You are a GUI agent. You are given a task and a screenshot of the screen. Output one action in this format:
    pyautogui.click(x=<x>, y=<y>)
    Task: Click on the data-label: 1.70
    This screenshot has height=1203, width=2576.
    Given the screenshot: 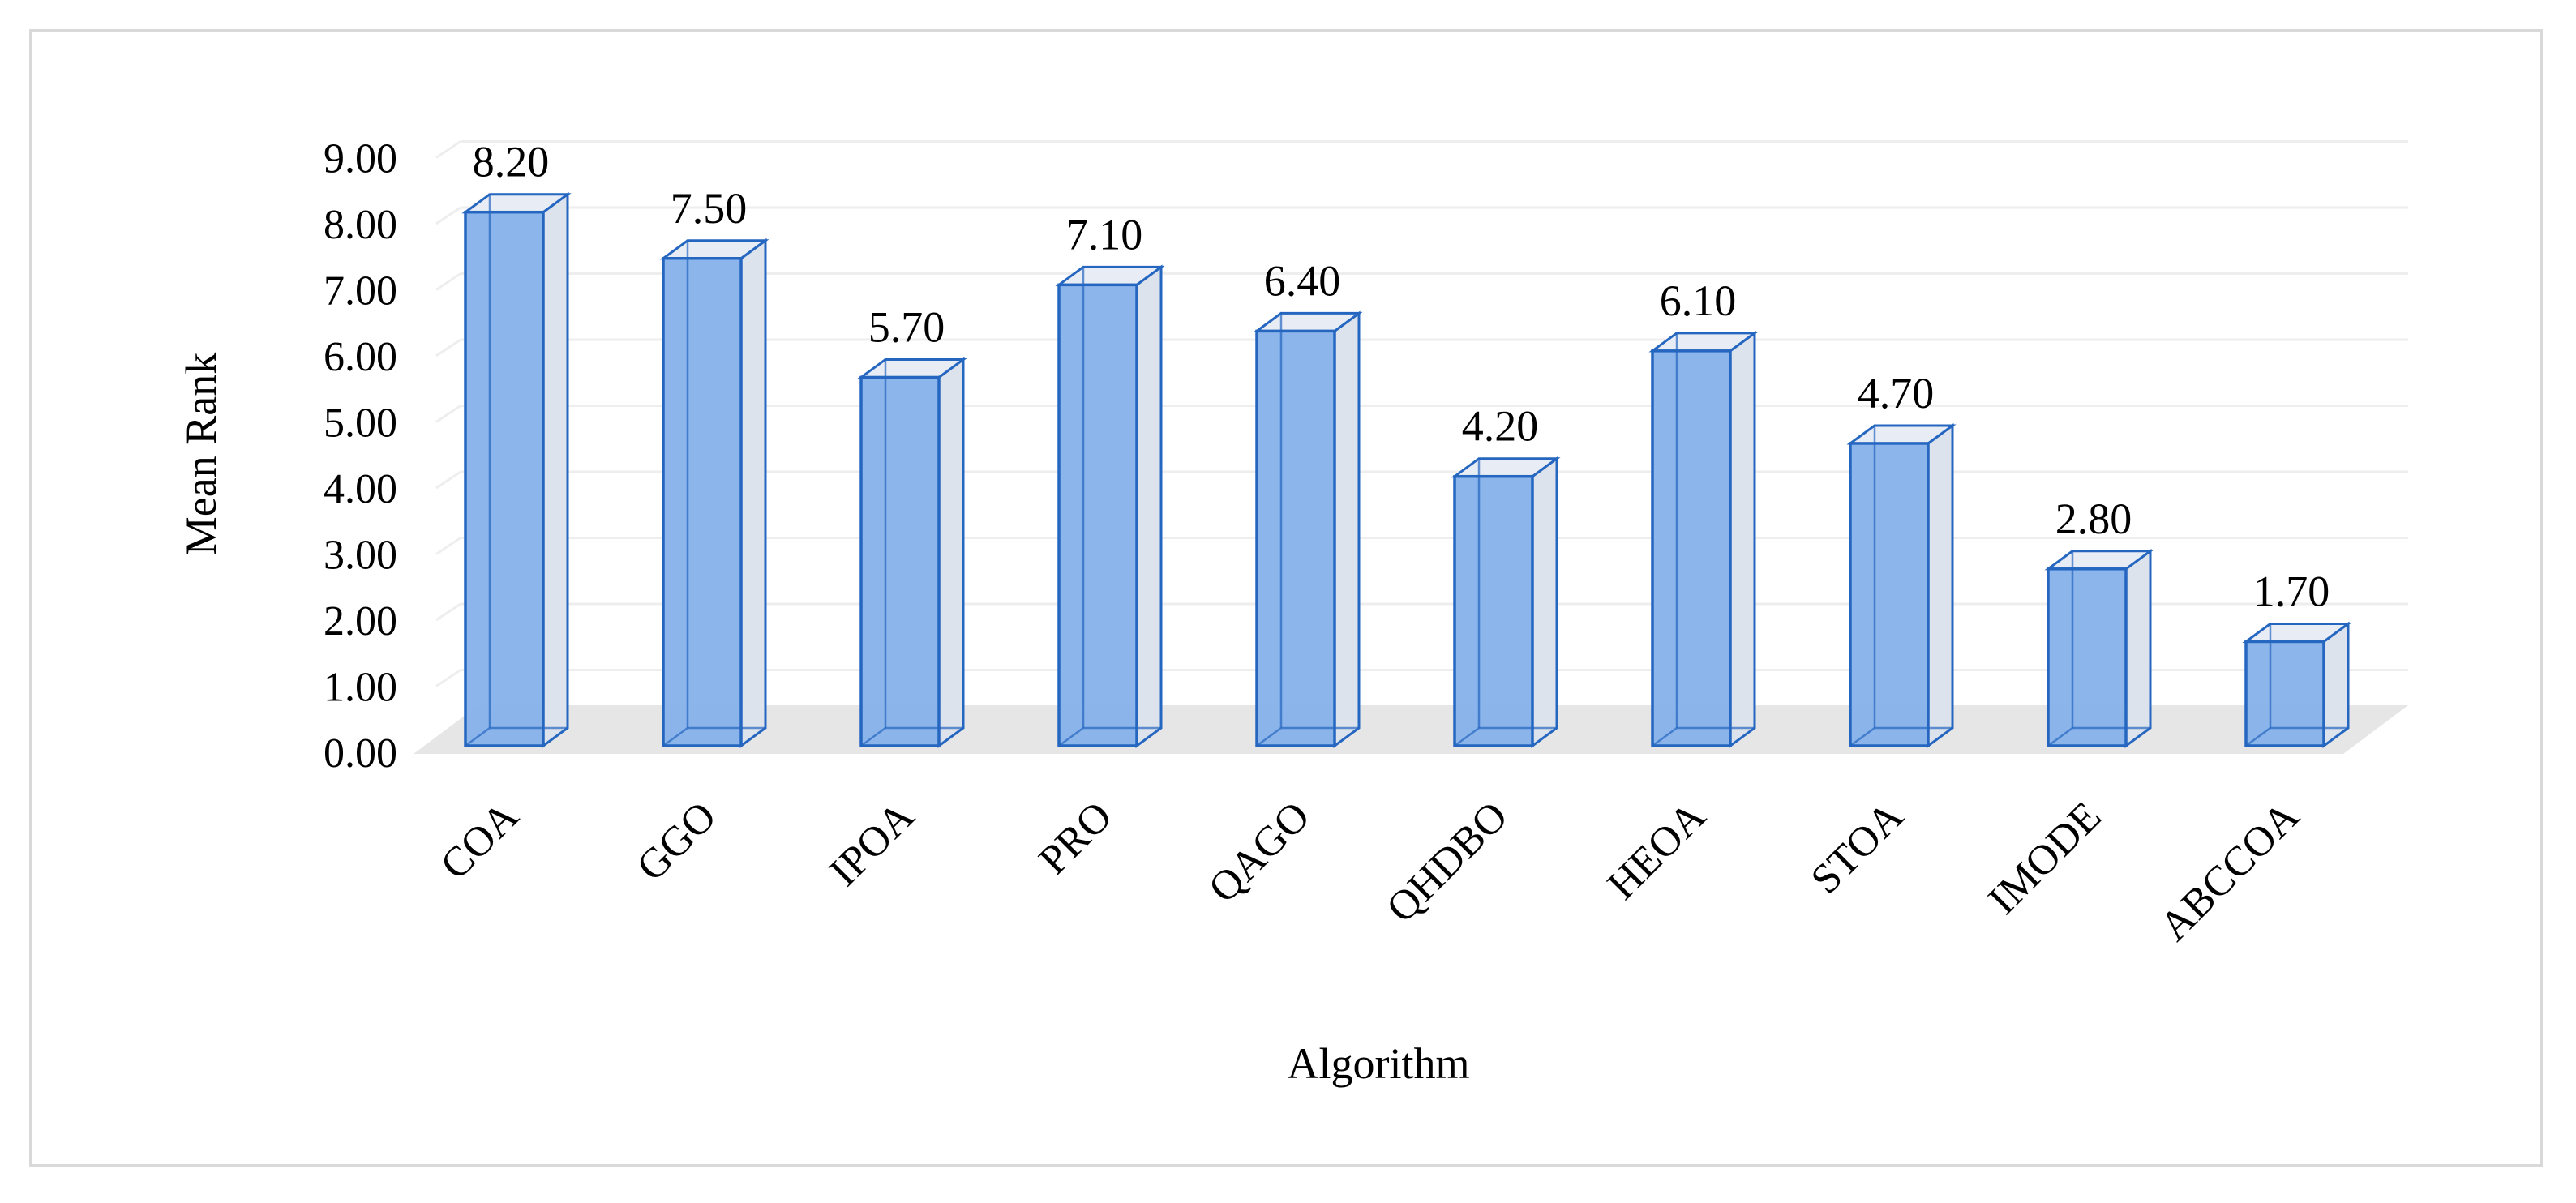 What is the action you would take?
    pyautogui.click(x=2291, y=591)
    